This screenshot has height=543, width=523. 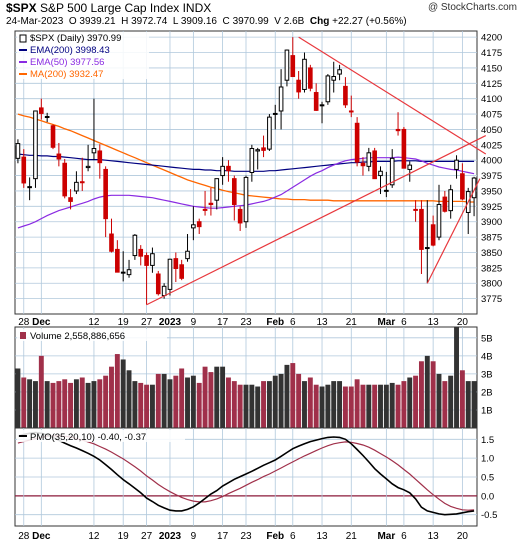 I want to click on x-tick-label-bottom: Feb, so click(x=275, y=536).